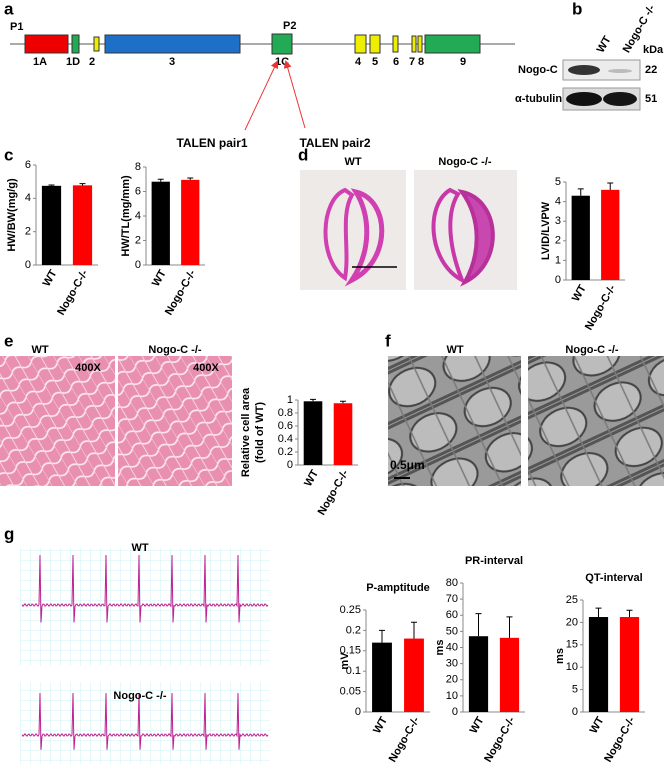 This screenshot has height=774, width=664. What do you see at coordinates (145, 588) in the screenshot?
I see `ecg-trace` at bounding box center [145, 588].